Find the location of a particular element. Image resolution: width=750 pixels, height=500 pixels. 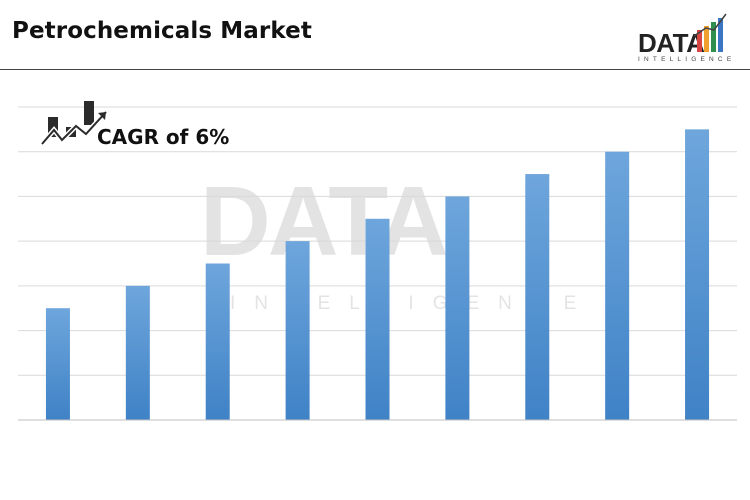

brand-logo: DATA INTELLIGENCE is located at coordinates (682, 39).